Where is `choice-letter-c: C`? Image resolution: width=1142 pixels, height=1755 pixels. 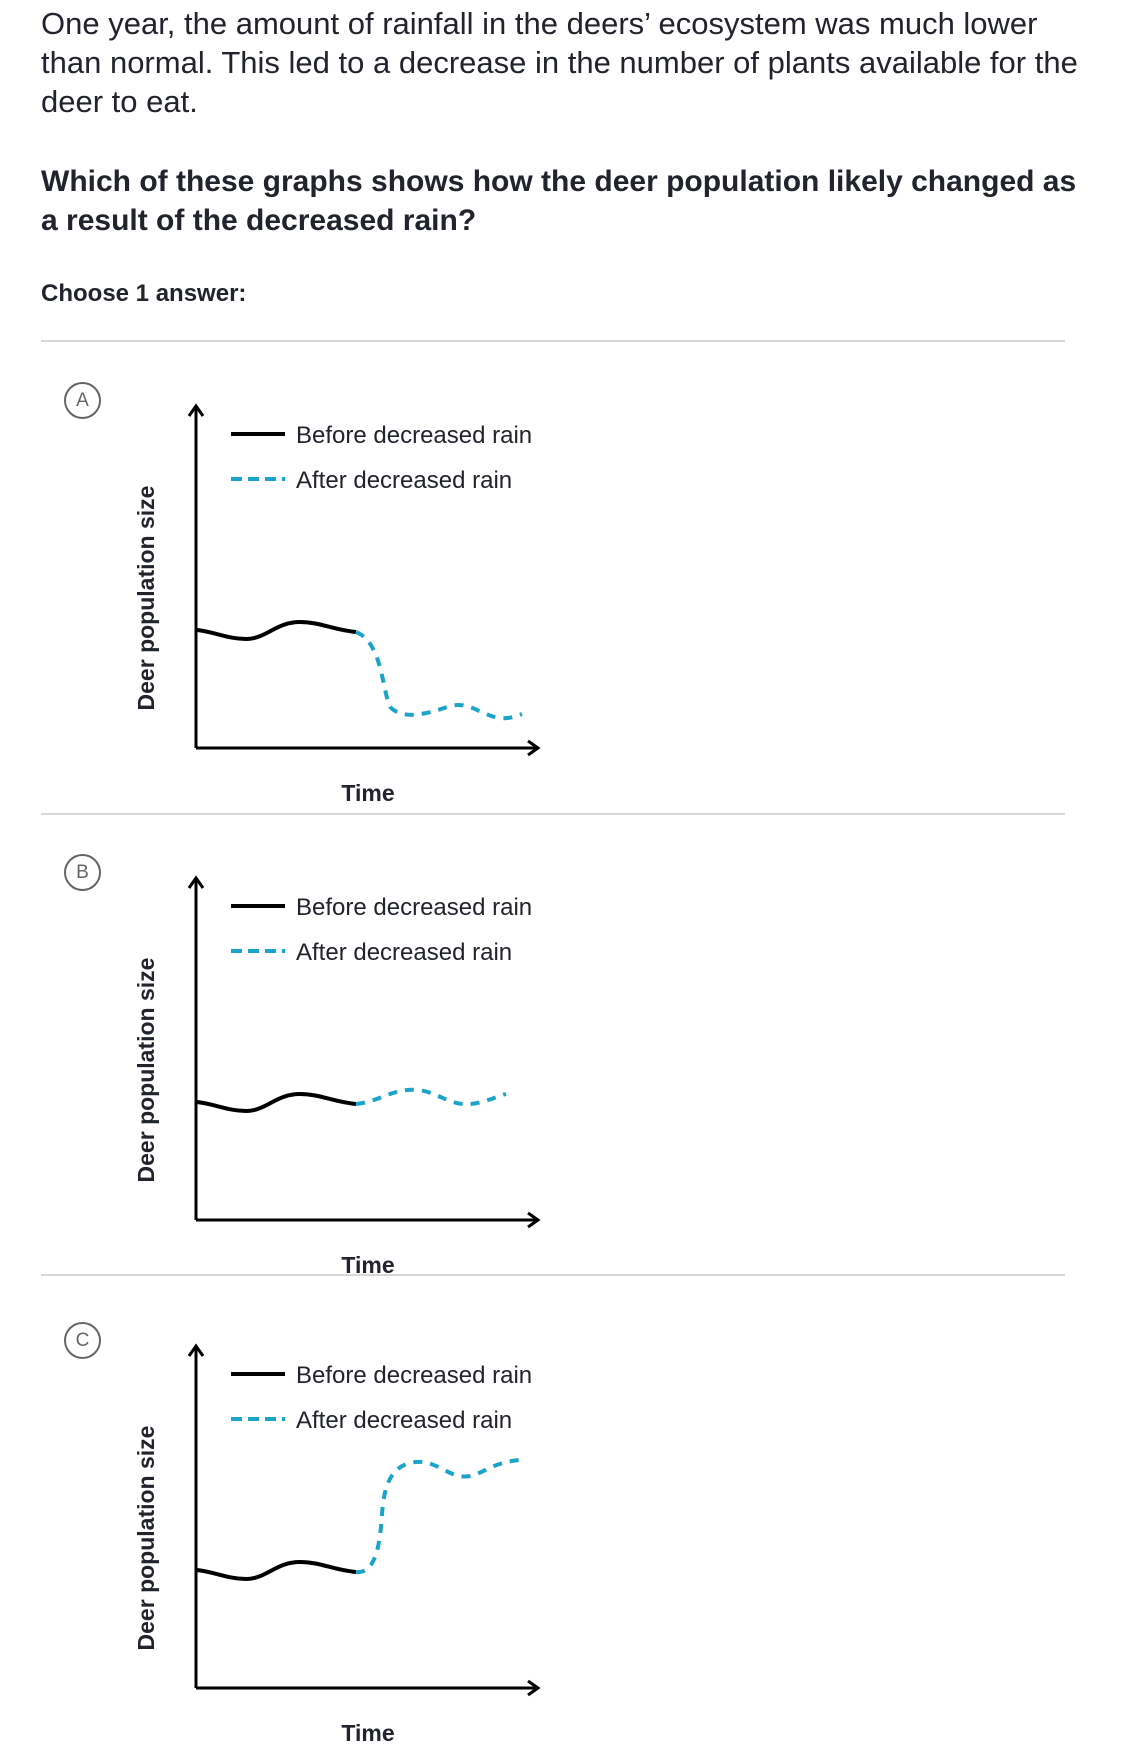 choice-letter-c: C is located at coordinates (82, 1340).